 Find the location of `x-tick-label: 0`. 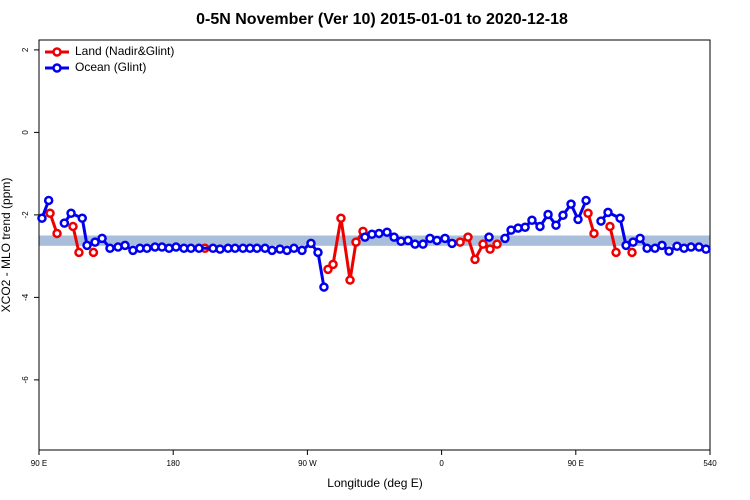

x-tick-label: 0 is located at coordinates (441, 463).